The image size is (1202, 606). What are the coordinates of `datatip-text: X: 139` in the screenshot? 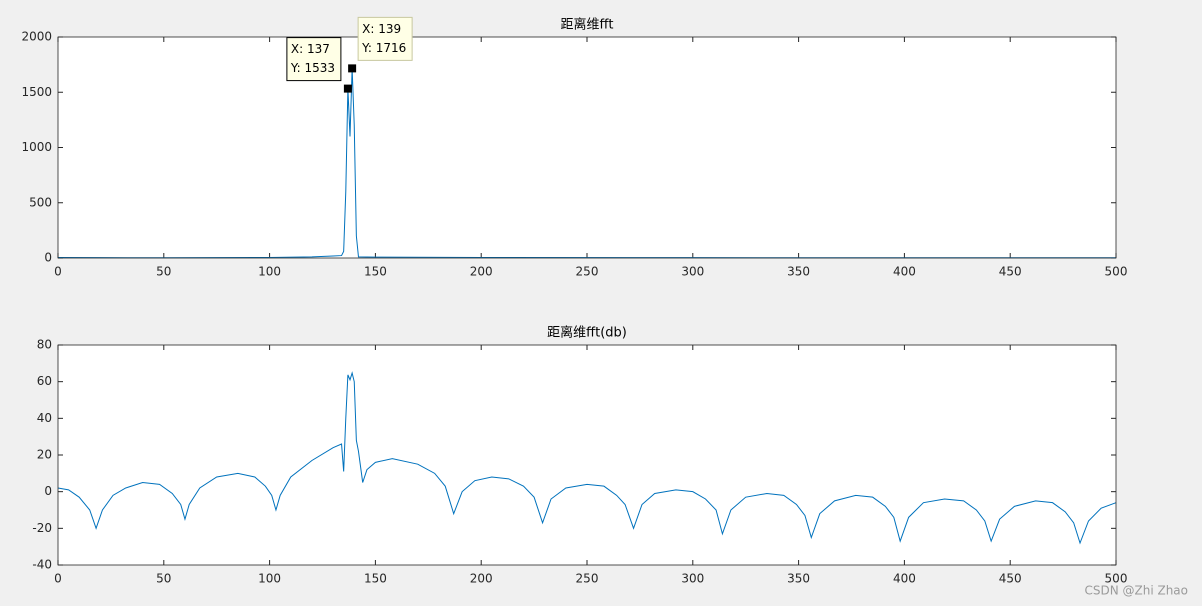 It's located at (381, 29).